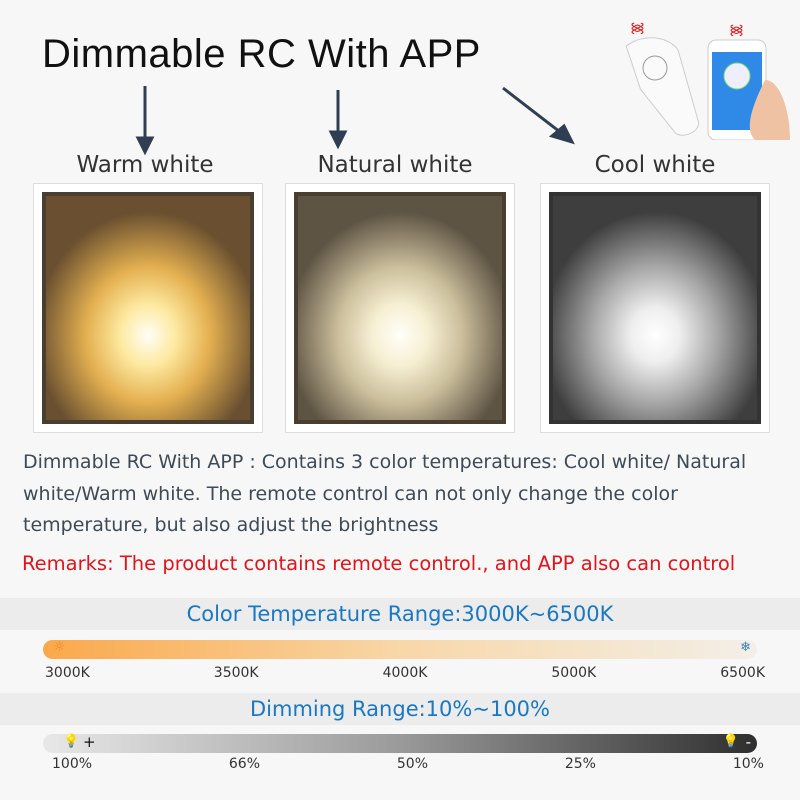 Image resolution: width=800 pixels, height=800 pixels. I want to click on panel-warm-white, so click(148, 308).